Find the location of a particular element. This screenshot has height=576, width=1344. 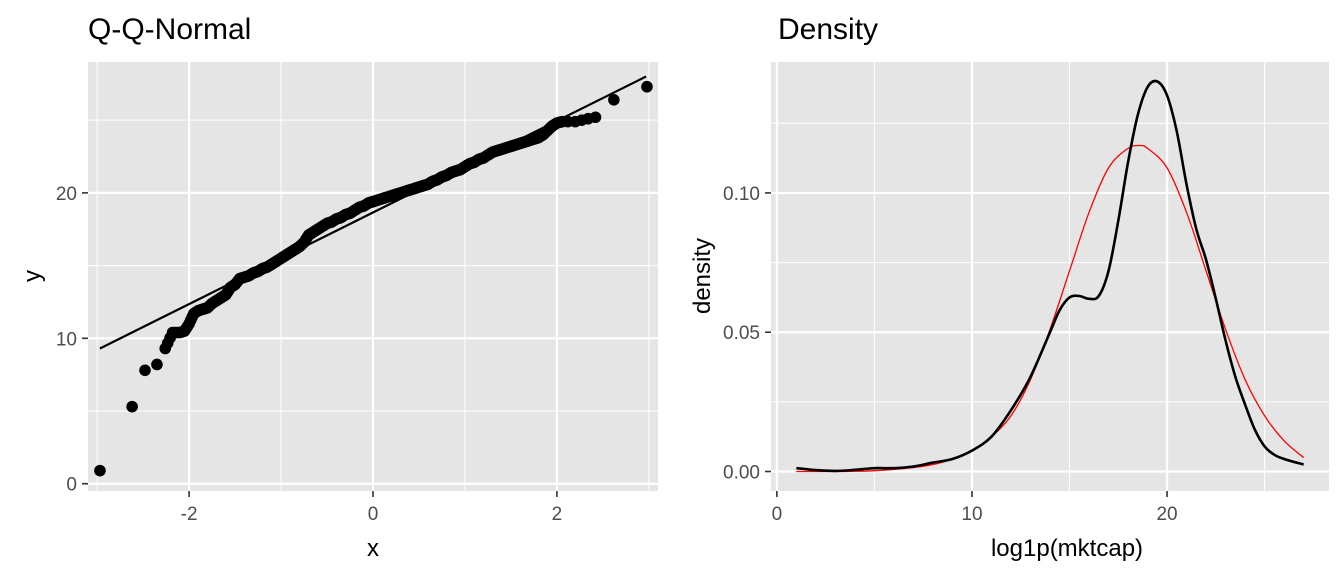

qq-x-ticks: -2 0 2 is located at coordinates (371, 508).